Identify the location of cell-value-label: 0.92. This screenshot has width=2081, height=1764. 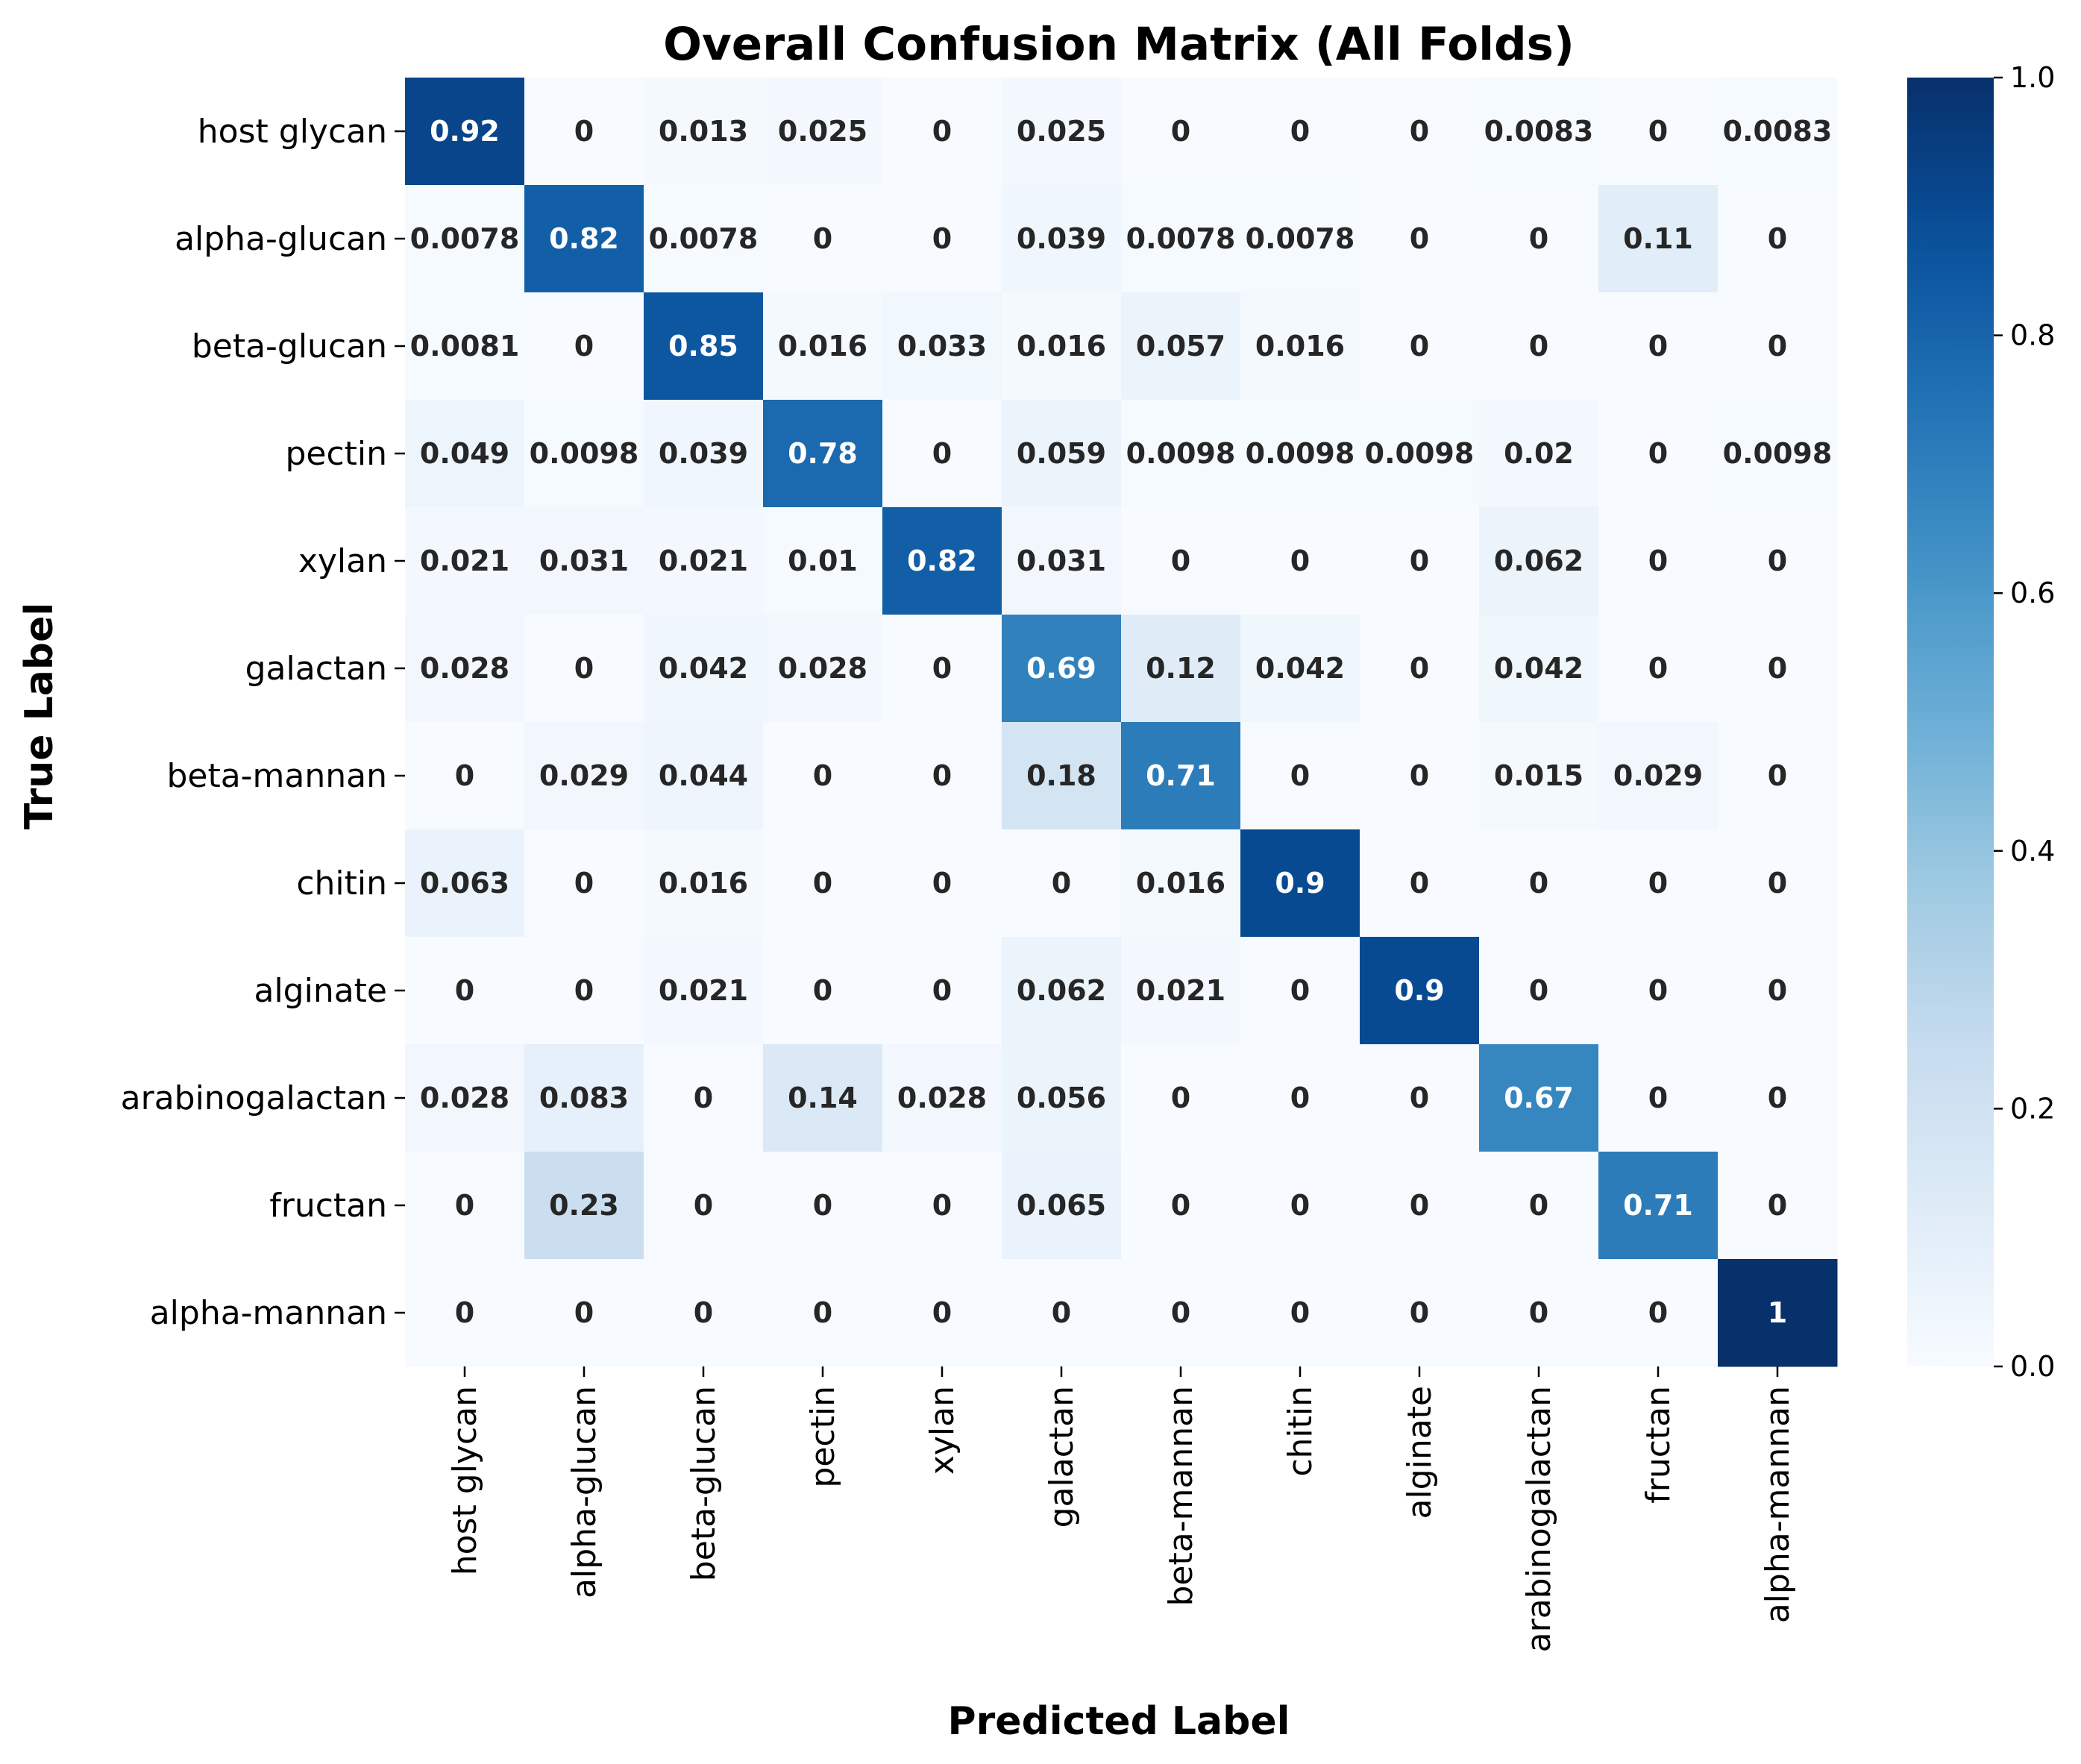
(465, 131).